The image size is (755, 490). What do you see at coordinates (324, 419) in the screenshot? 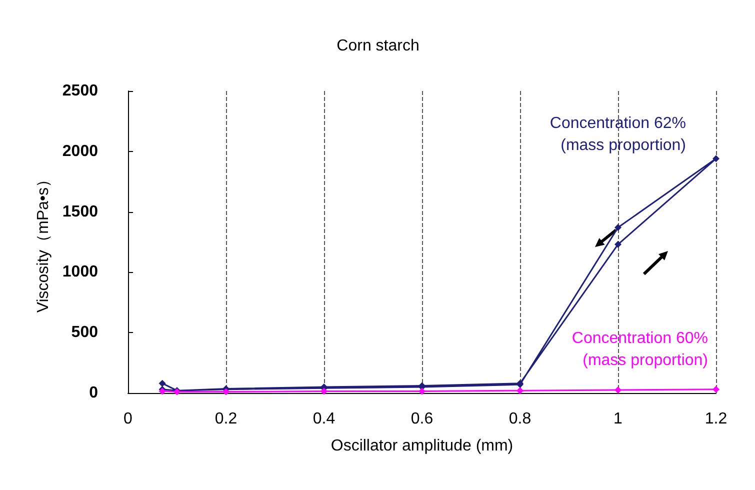
I see `x-tick-label: 0.4` at bounding box center [324, 419].